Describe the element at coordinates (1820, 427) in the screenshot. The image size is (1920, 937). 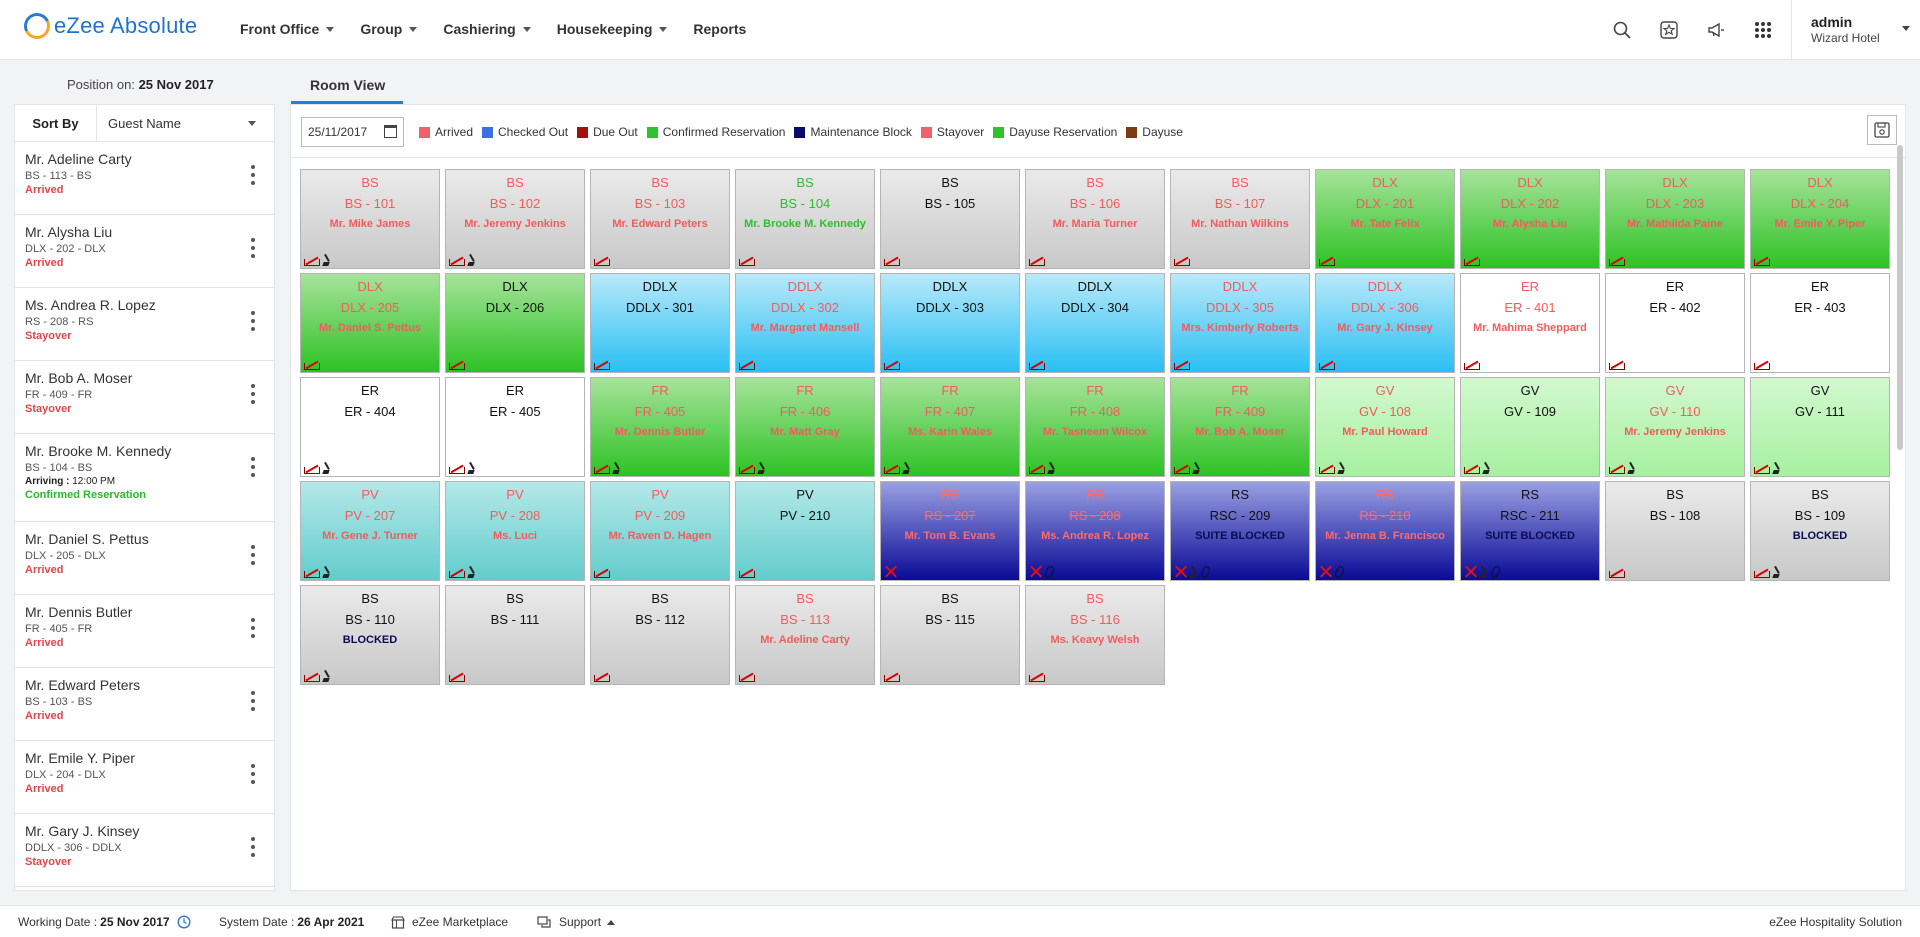
I see `room-card: GV GV - 111` at that location.